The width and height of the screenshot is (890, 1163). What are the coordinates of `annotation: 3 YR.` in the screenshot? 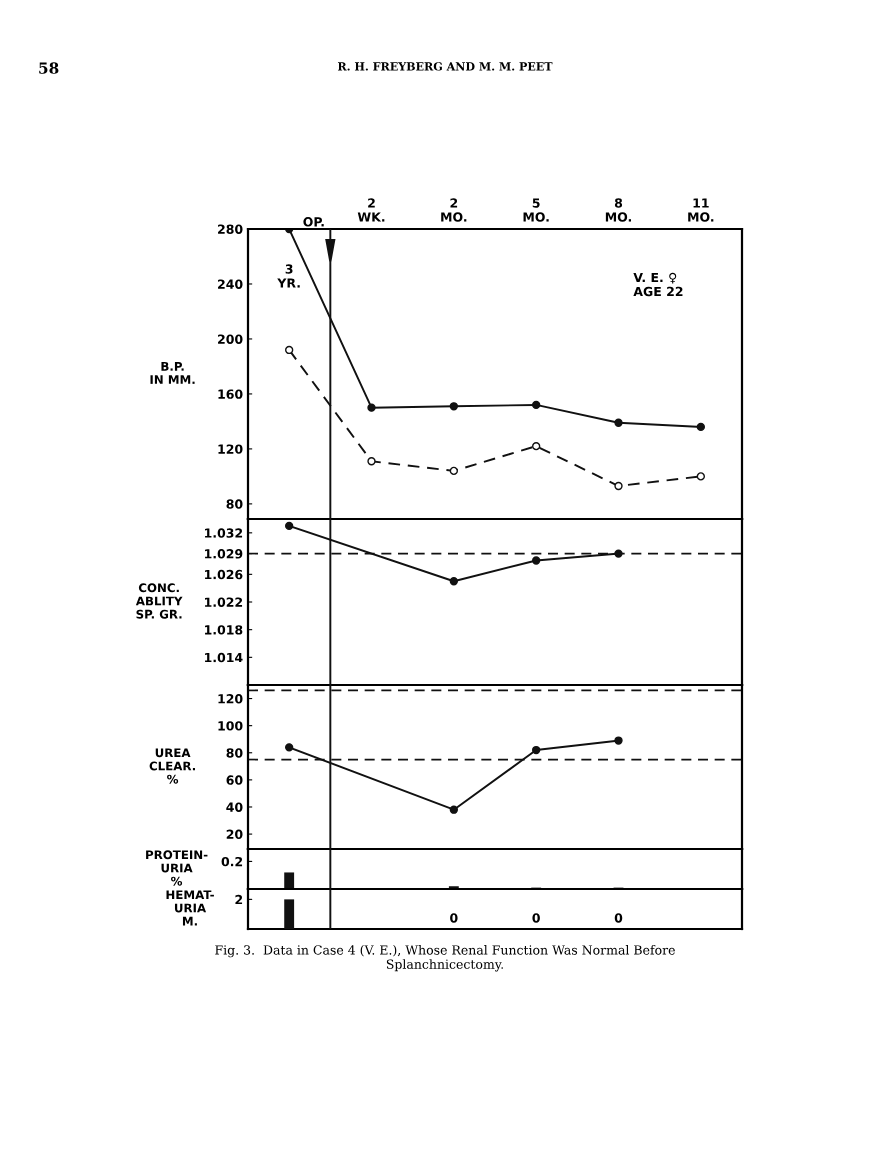 It's located at (288, 276).